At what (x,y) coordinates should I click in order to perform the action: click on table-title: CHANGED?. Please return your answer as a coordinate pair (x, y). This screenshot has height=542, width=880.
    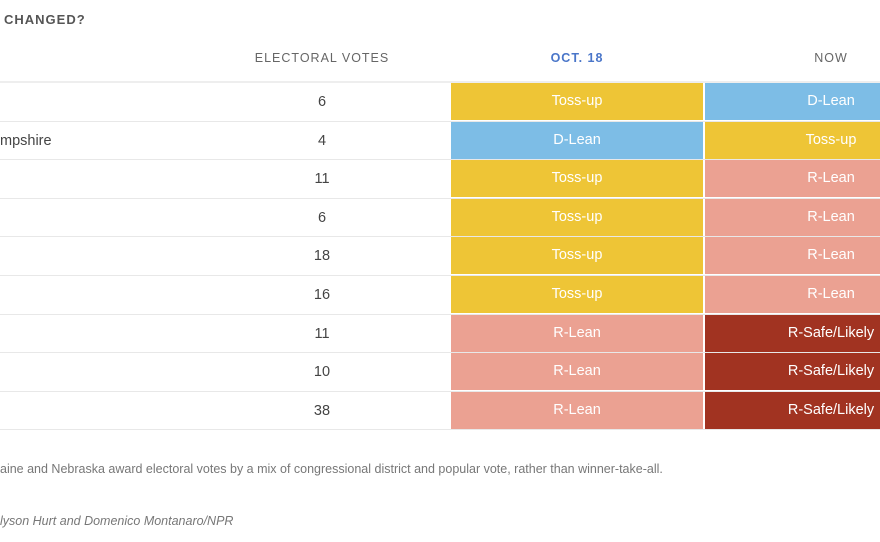
    Looking at the image, I should click on (45, 19).